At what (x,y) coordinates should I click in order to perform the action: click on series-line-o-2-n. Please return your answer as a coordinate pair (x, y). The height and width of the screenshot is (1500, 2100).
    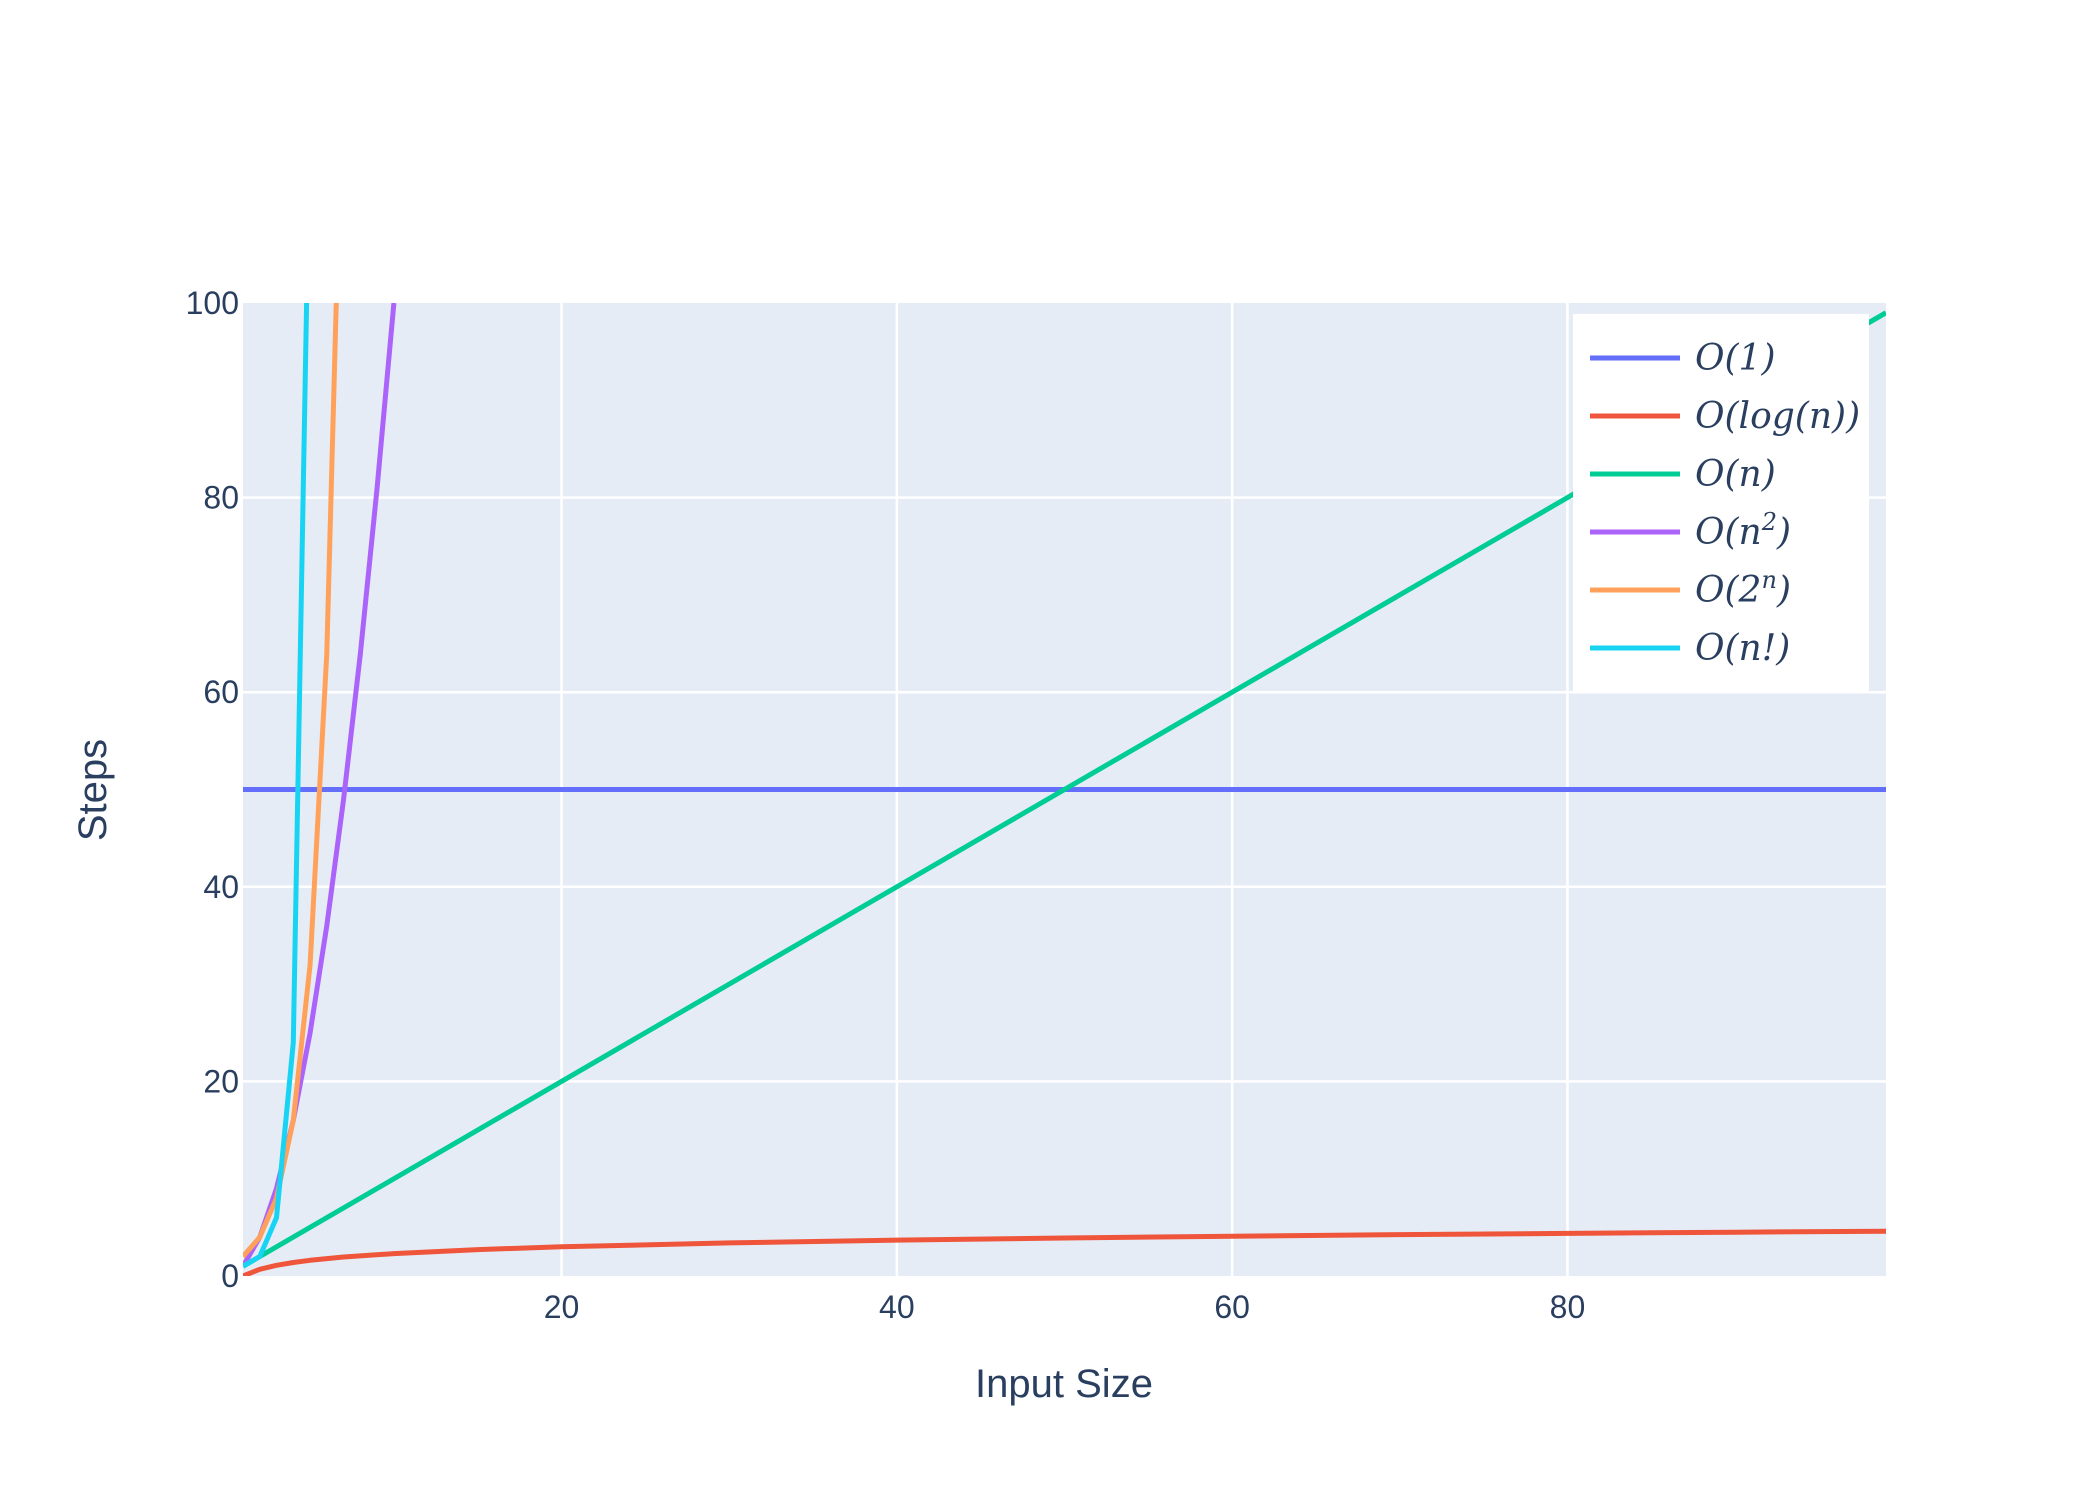
    Looking at the image, I should click on (291, 781).